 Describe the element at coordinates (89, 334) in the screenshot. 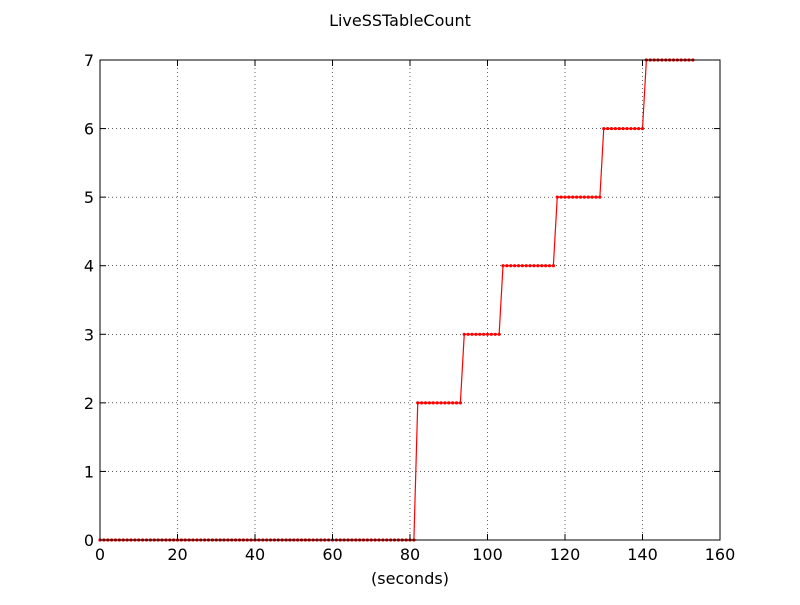

I see `y-tick-label: 3` at that location.